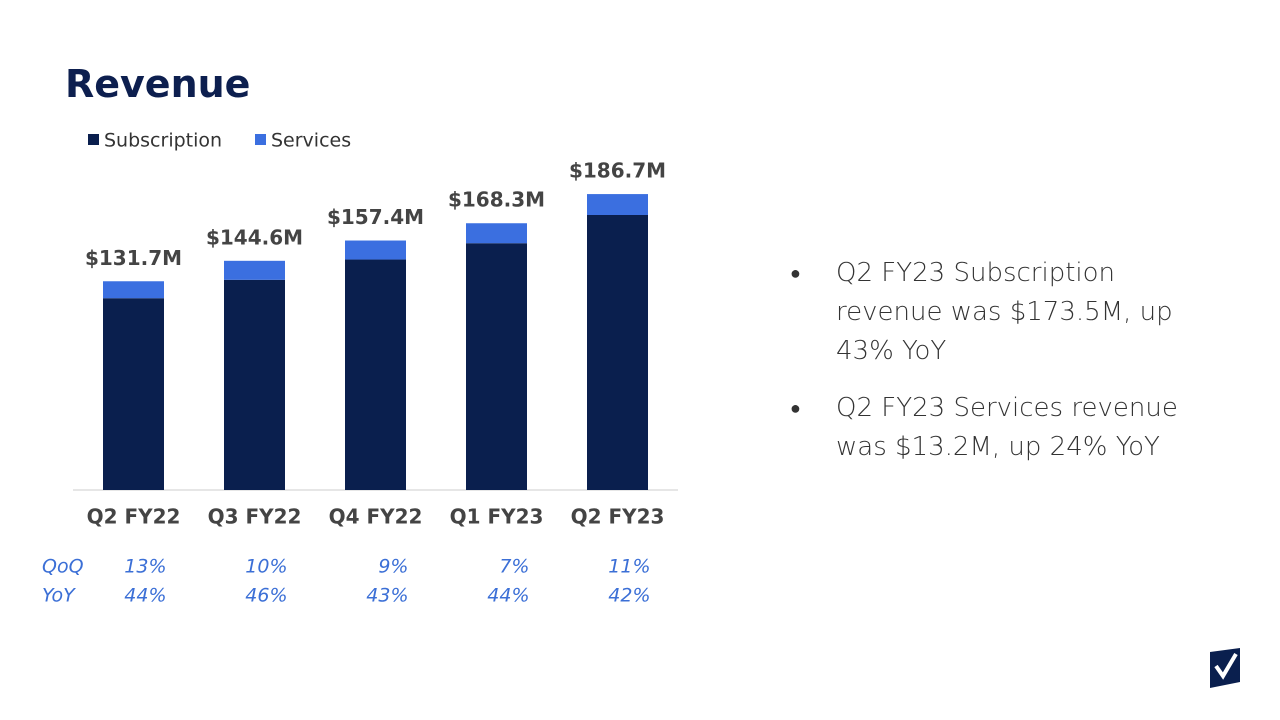 The height and width of the screenshot is (720, 1280). Describe the element at coordinates (618, 517) in the screenshot. I see `x-tick-label: Q2 FY23` at that location.